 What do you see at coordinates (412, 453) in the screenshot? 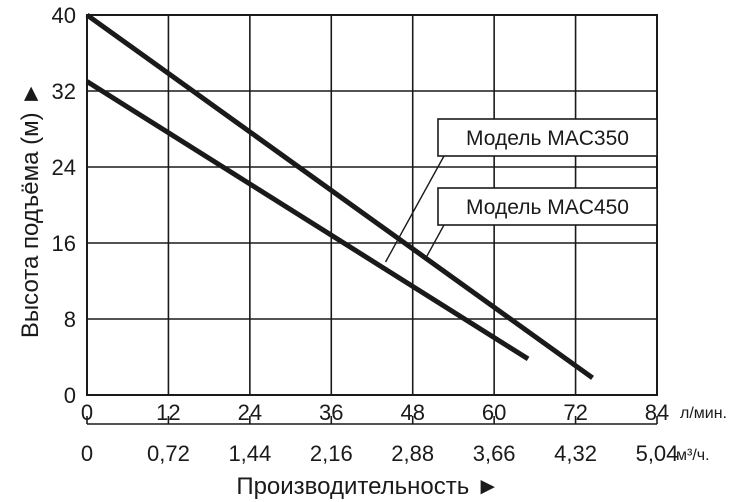
I see `x-tick-label-m3h: 2,88` at bounding box center [412, 453].